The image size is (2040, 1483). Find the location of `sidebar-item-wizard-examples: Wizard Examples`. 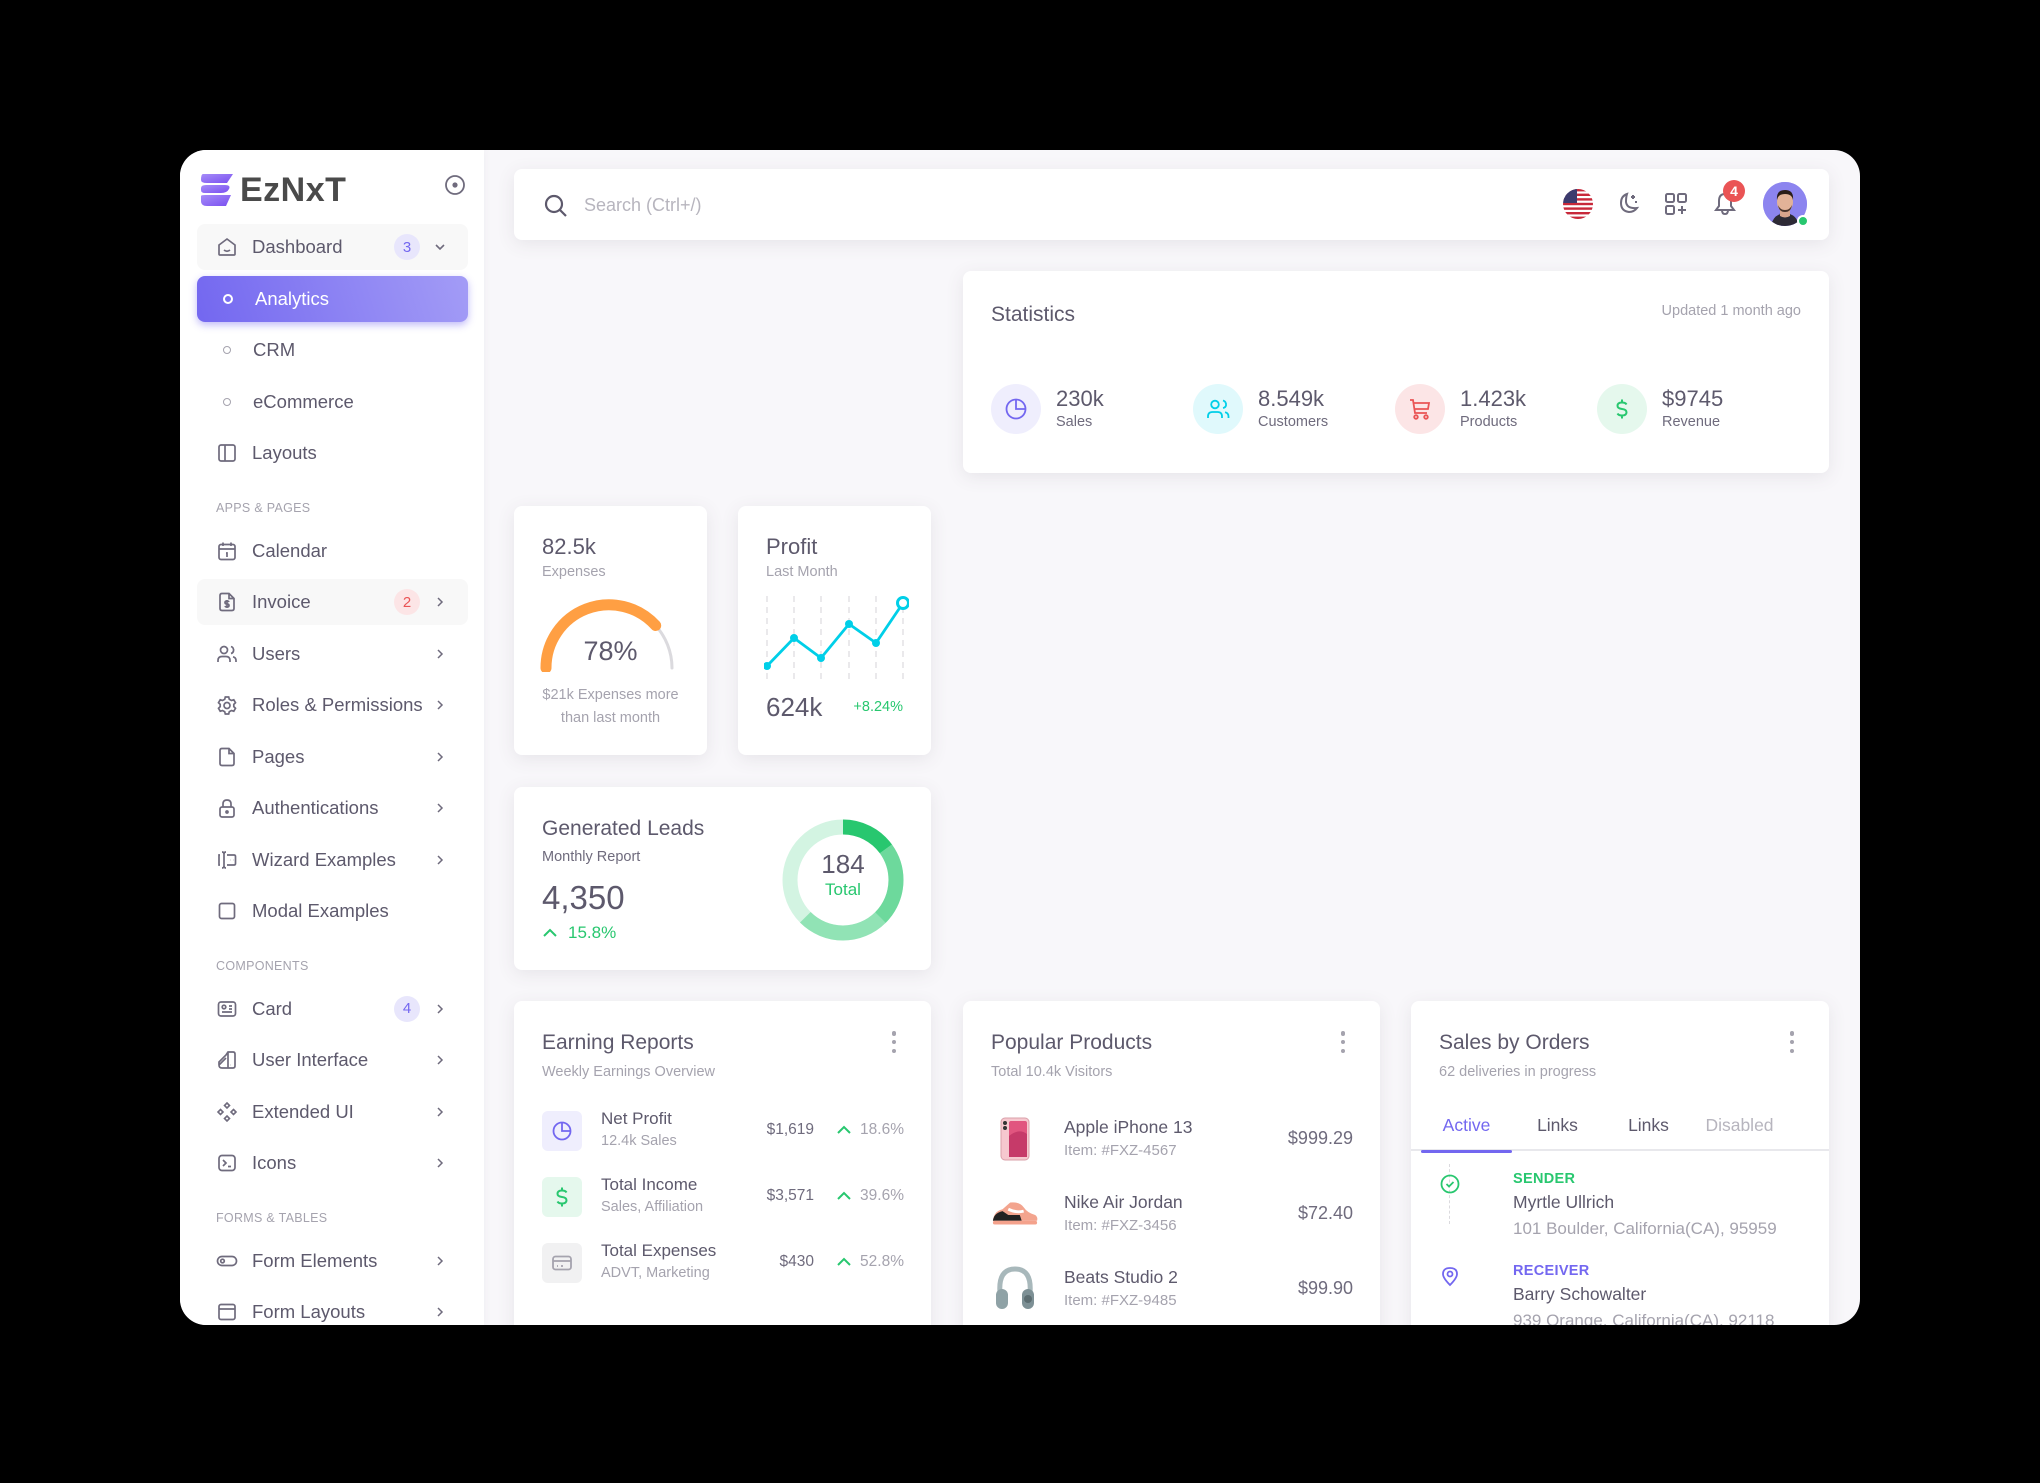

sidebar-item-wizard-examples: Wizard Examples is located at coordinates (332, 860).